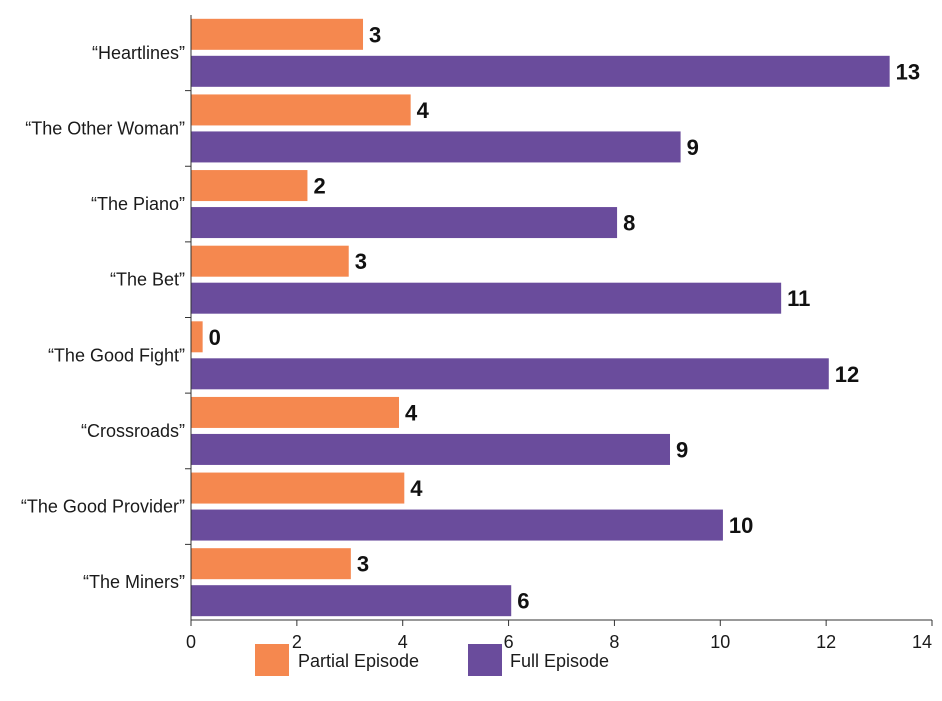 Image resolution: width=942 pixels, height=701 pixels. I want to click on x-tick-label-8: 8, so click(614, 642).